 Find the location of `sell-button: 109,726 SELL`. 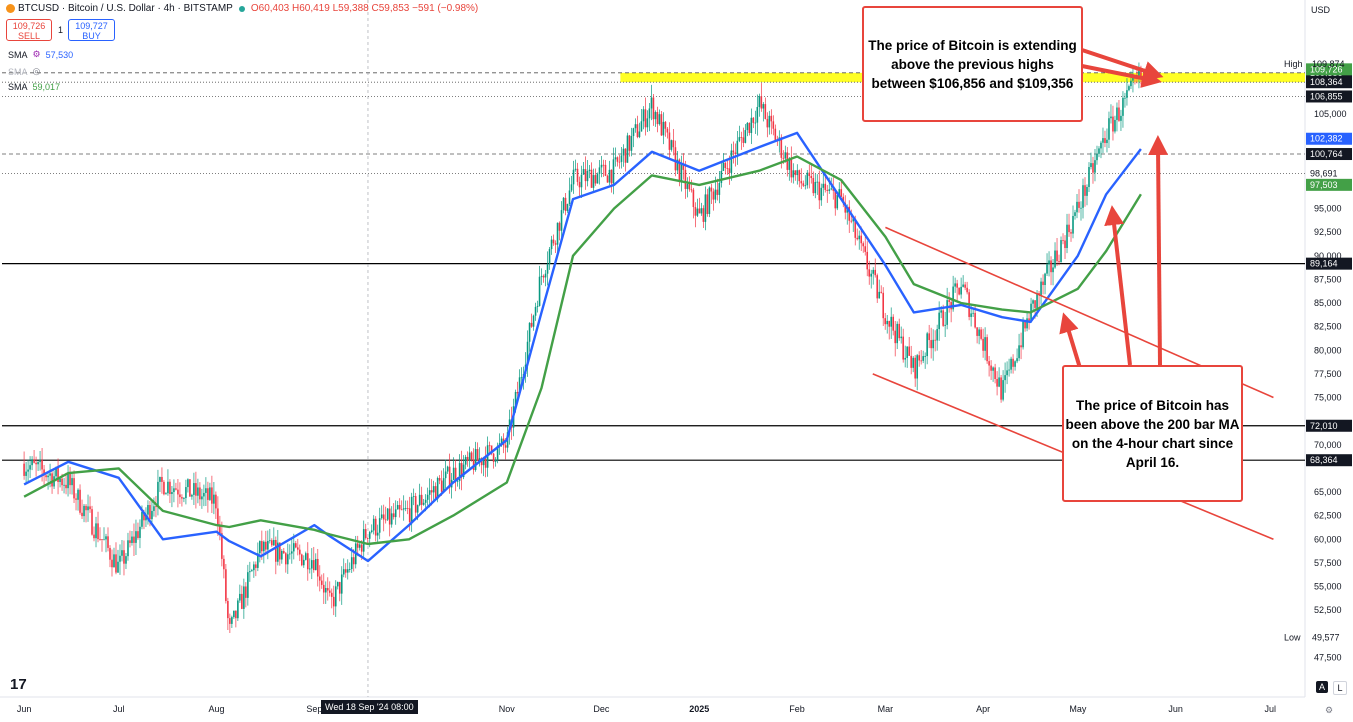

sell-button: 109,726 SELL is located at coordinates (29, 30).